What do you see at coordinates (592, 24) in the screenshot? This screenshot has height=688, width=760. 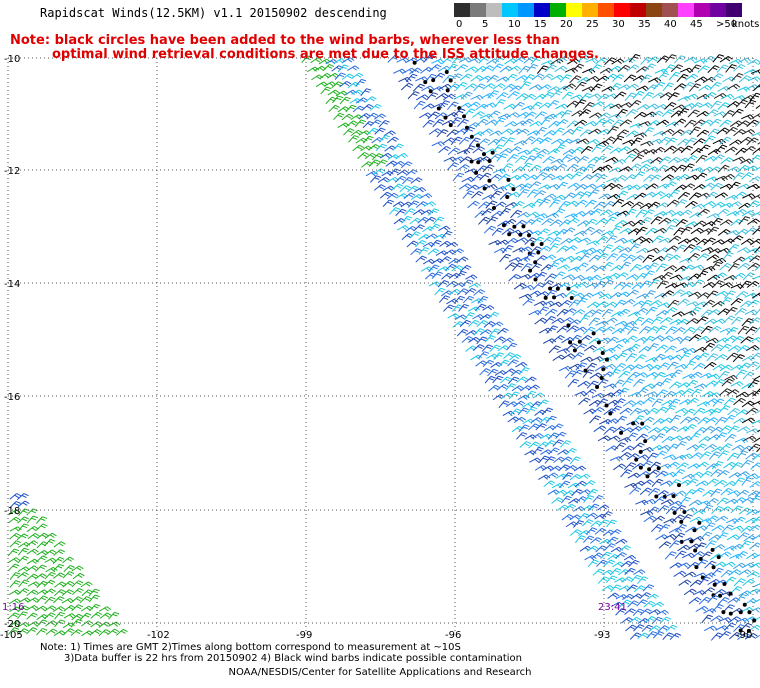 I see `legend-tick-label: 25` at bounding box center [592, 24].